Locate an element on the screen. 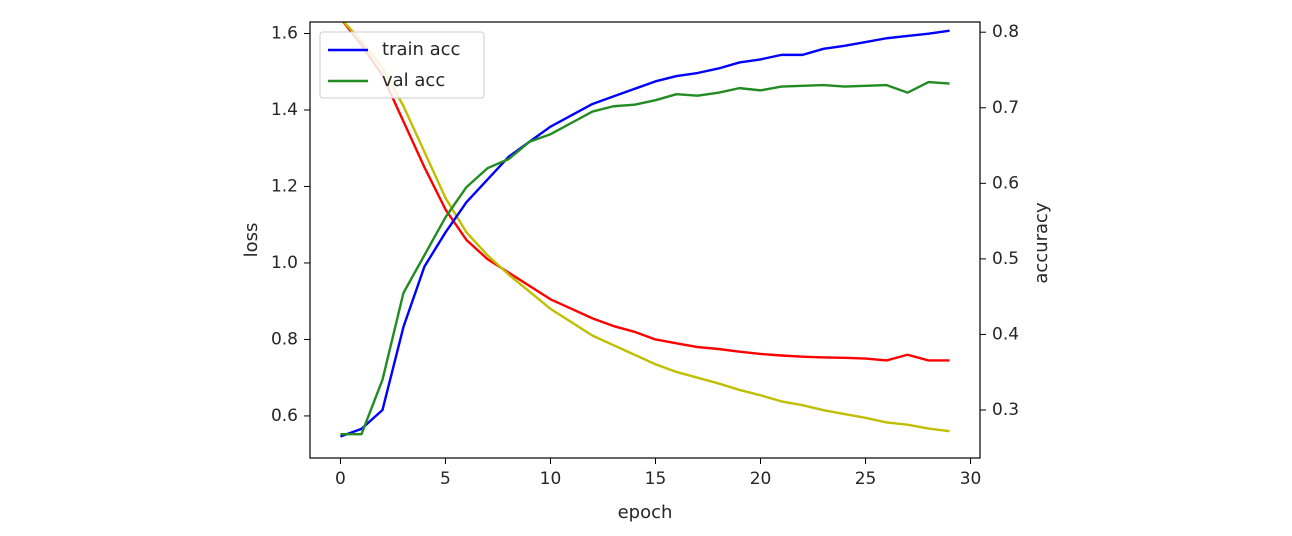  y2-tick-label: 0.5 is located at coordinates (1005, 259).